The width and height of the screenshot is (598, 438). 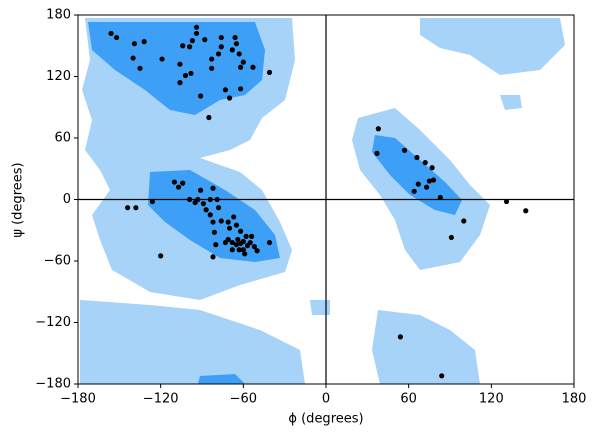 What do you see at coordinates (67, 199) in the screenshot?
I see `y-tick-label: 0` at bounding box center [67, 199].